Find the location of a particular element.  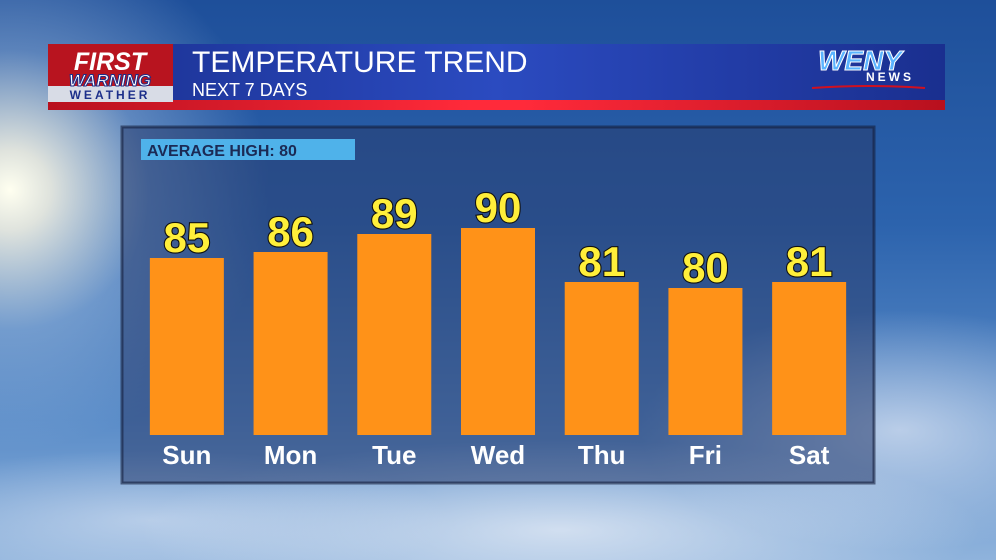

logo-first: FIRST is located at coordinates (111, 62).